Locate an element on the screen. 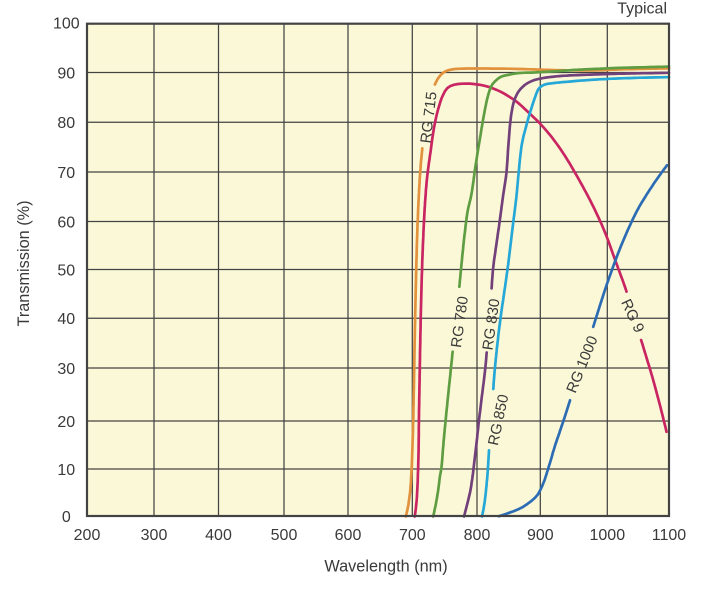 Image resolution: width=707 pixels, height=605 pixels. svg-text: 400 is located at coordinates (218, 535).